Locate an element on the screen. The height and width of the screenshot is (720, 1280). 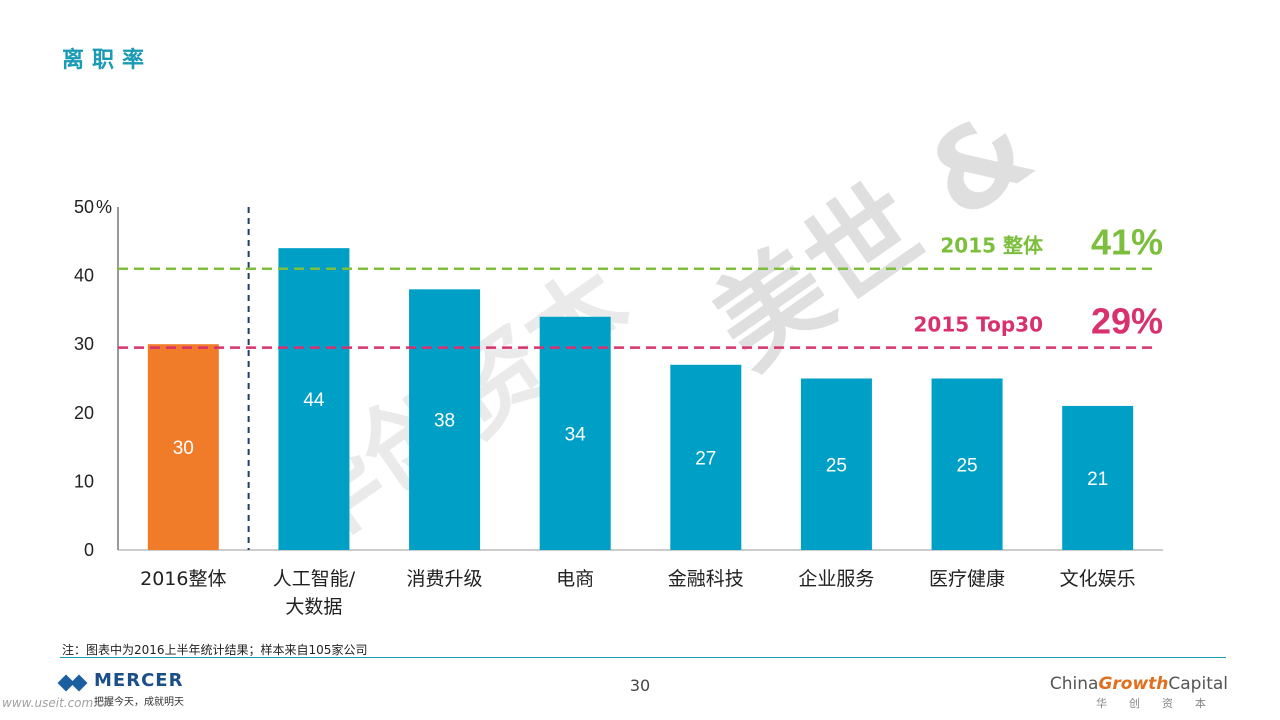
y-tick-label: 50 is located at coordinates (84, 207).